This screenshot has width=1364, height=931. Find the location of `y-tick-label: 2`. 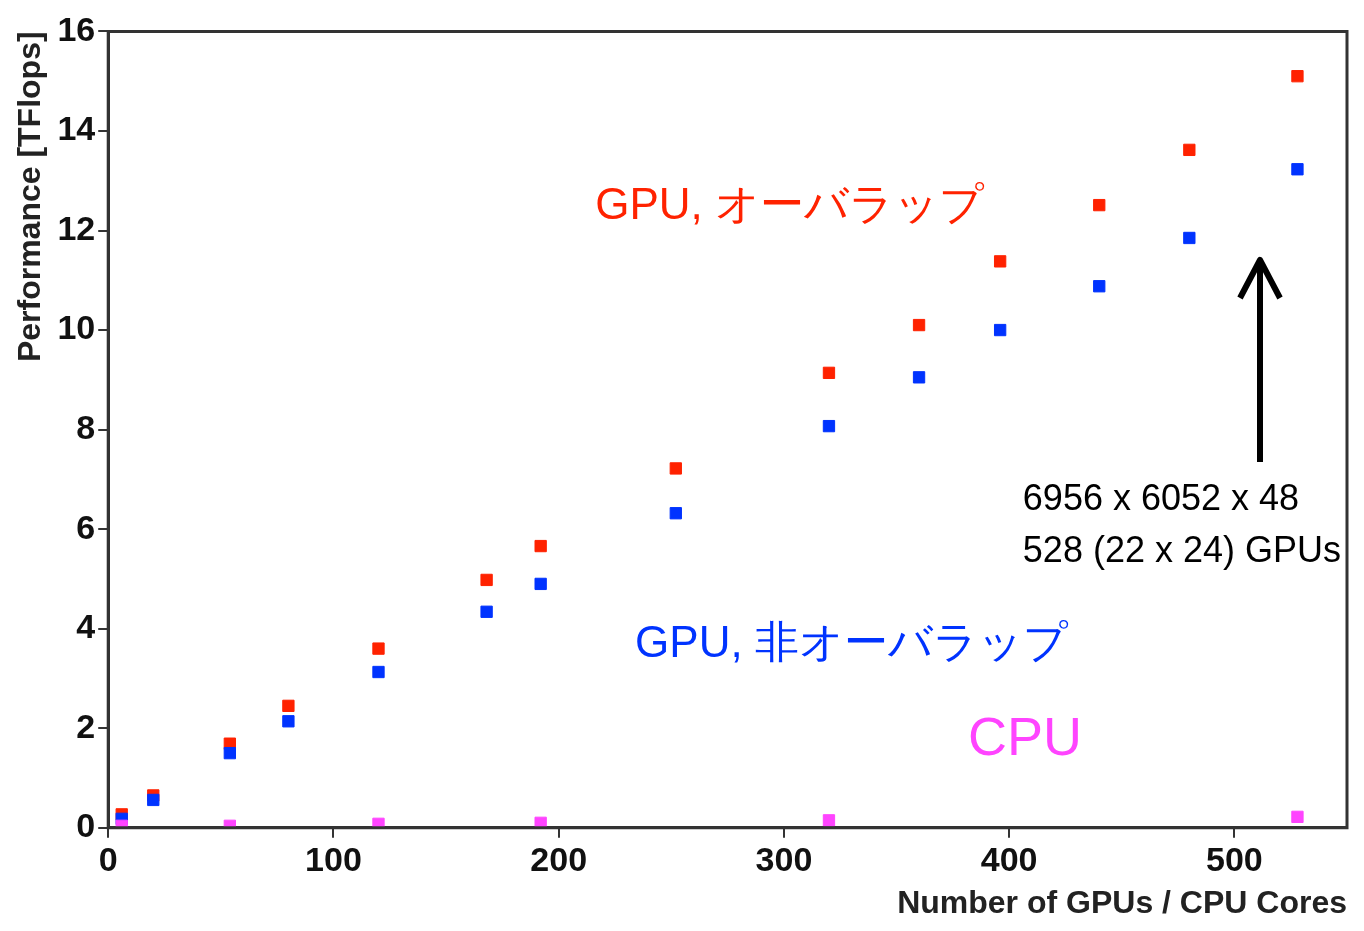

y-tick-label: 2 is located at coordinates (86, 725).